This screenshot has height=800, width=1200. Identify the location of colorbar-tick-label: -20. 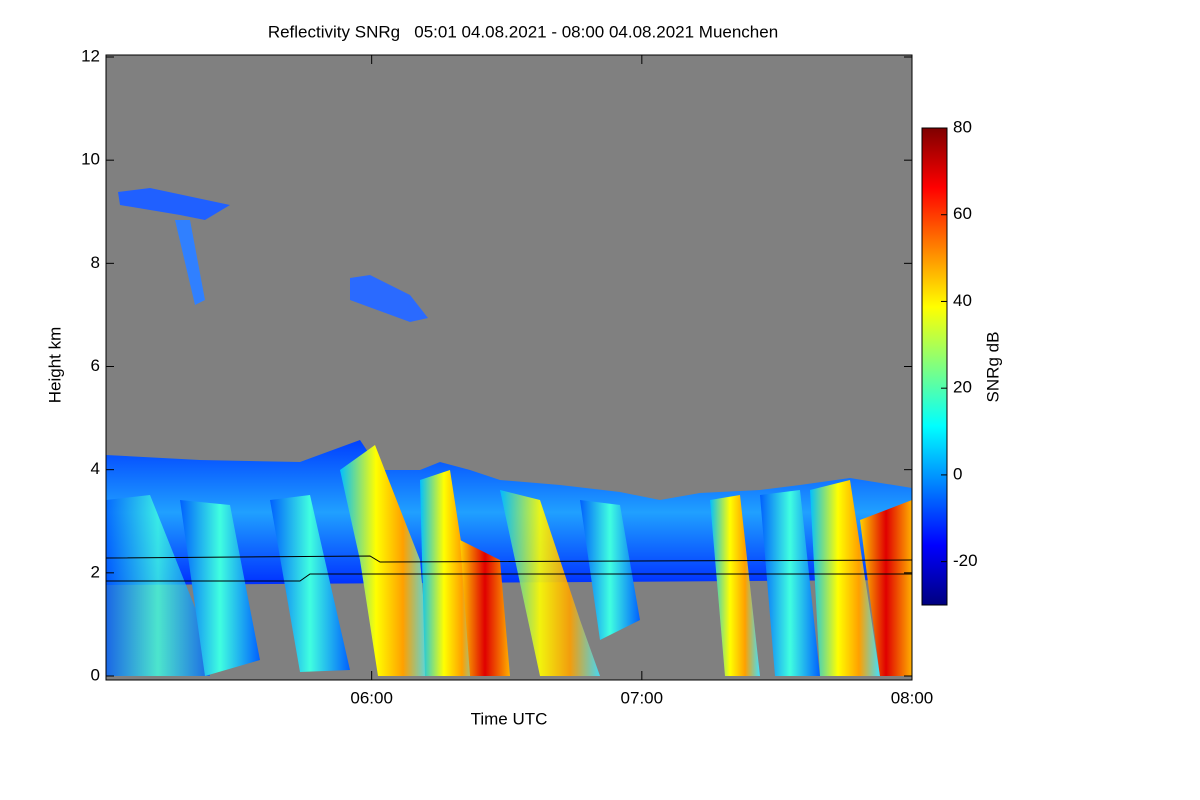
(965, 560).